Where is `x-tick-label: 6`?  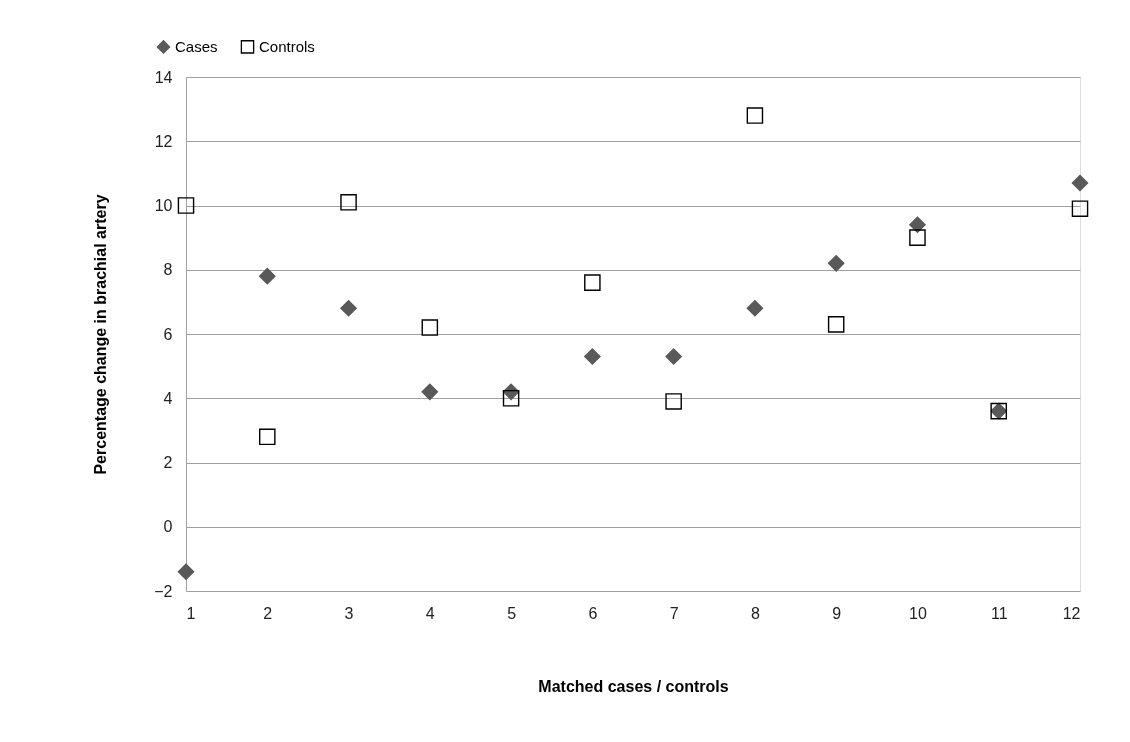 x-tick-label: 6 is located at coordinates (593, 613).